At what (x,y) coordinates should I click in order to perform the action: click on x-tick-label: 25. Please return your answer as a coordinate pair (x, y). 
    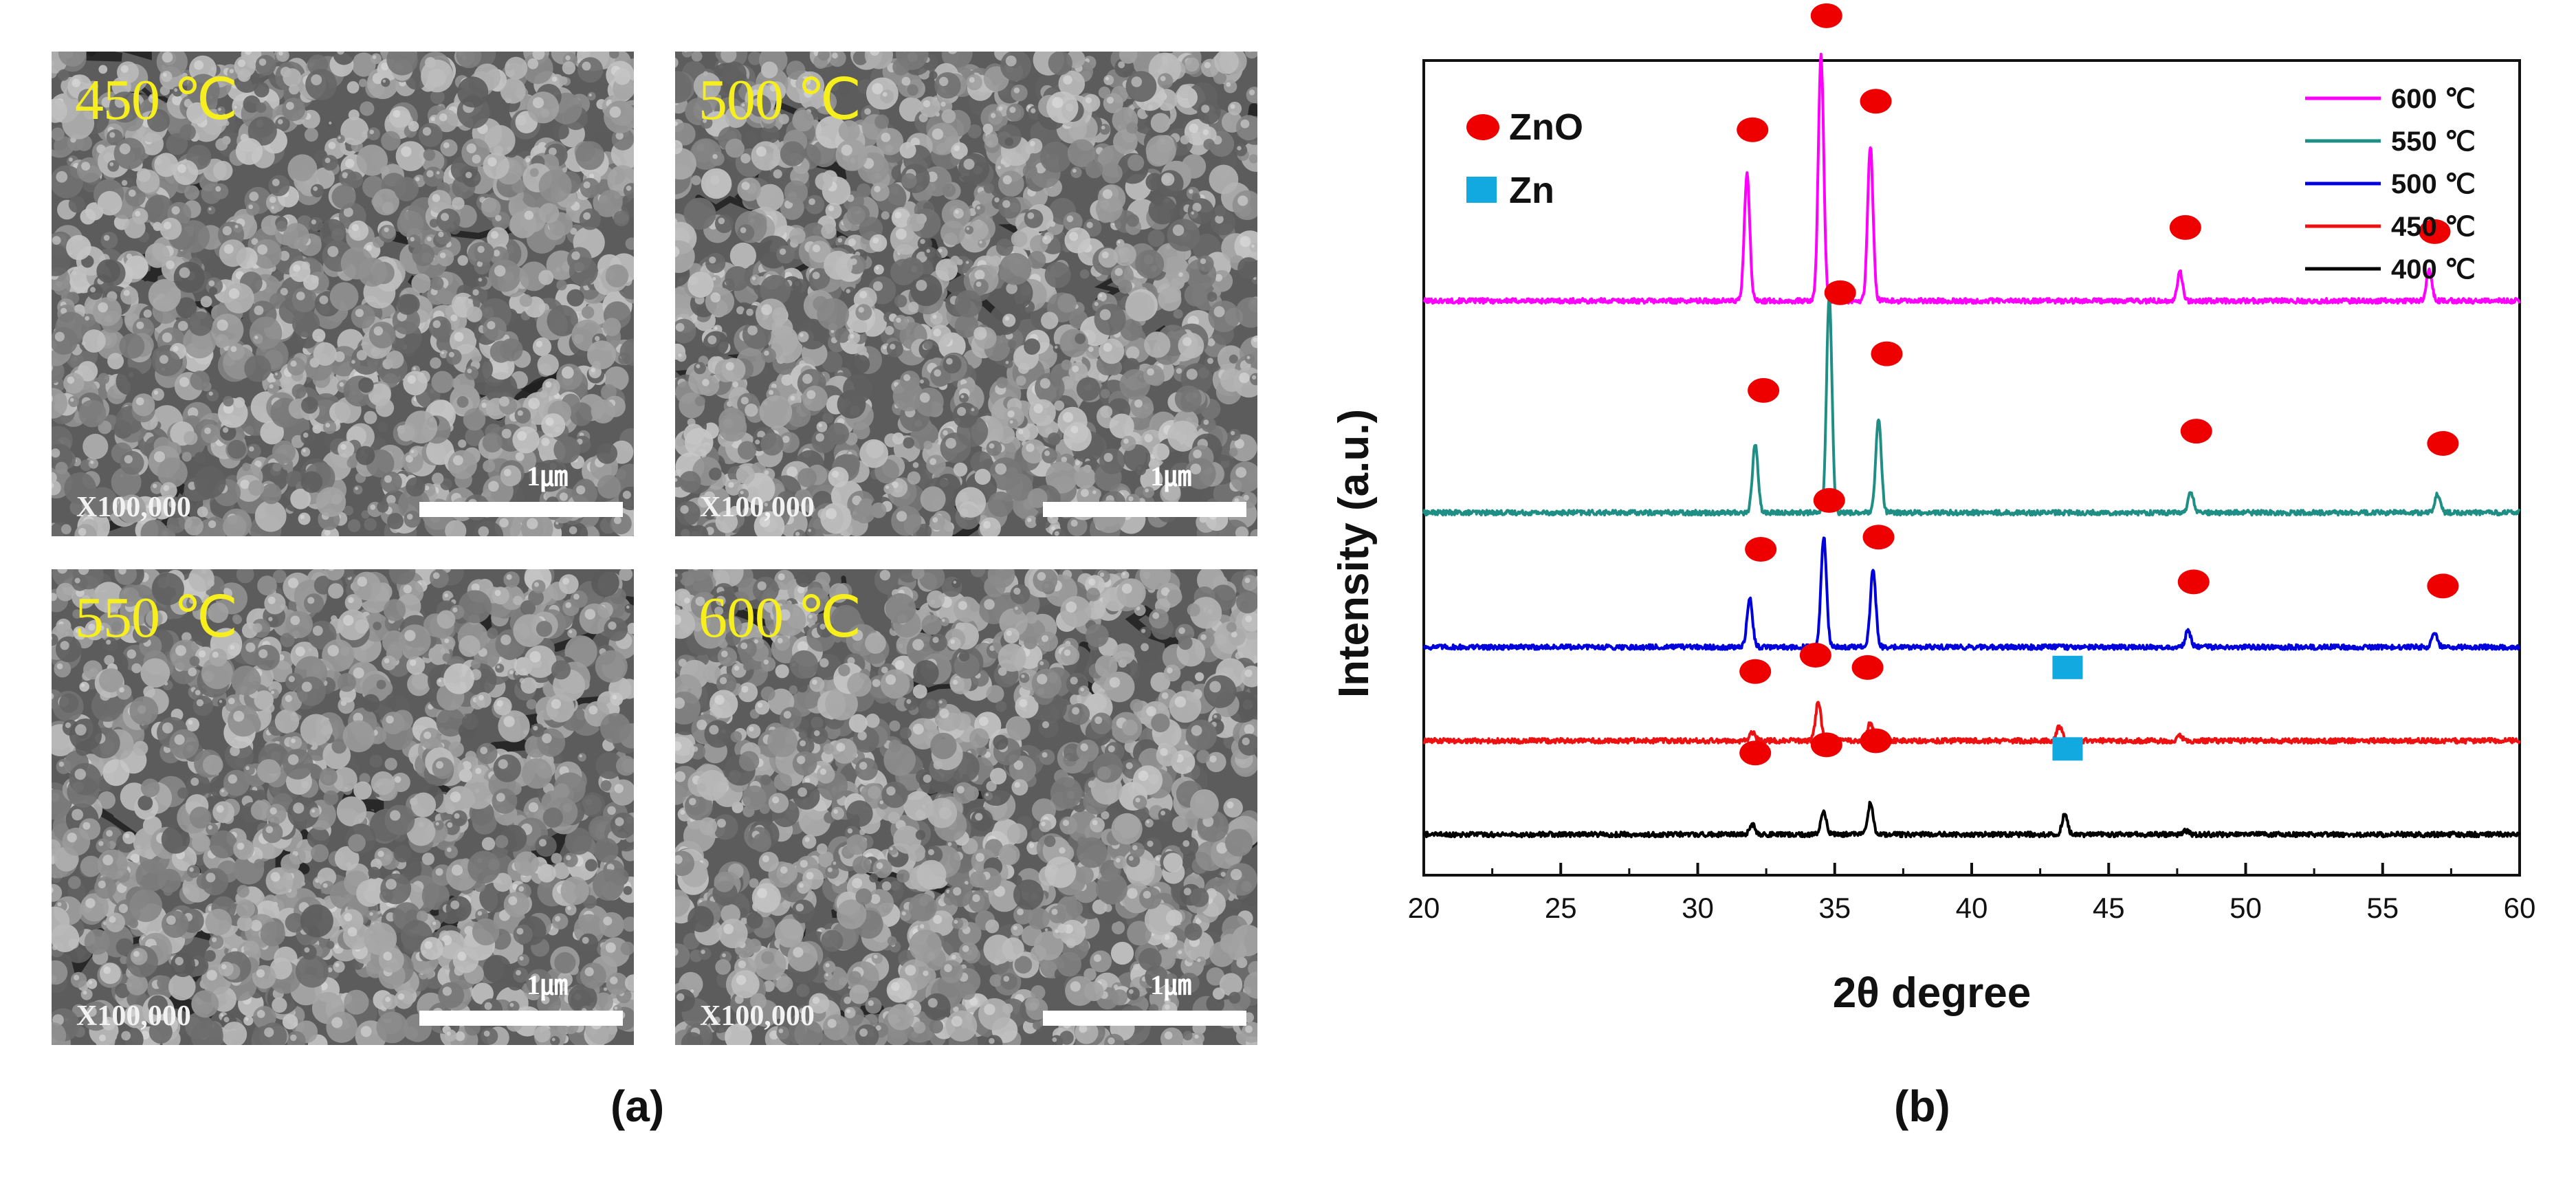
    Looking at the image, I should click on (1561, 908).